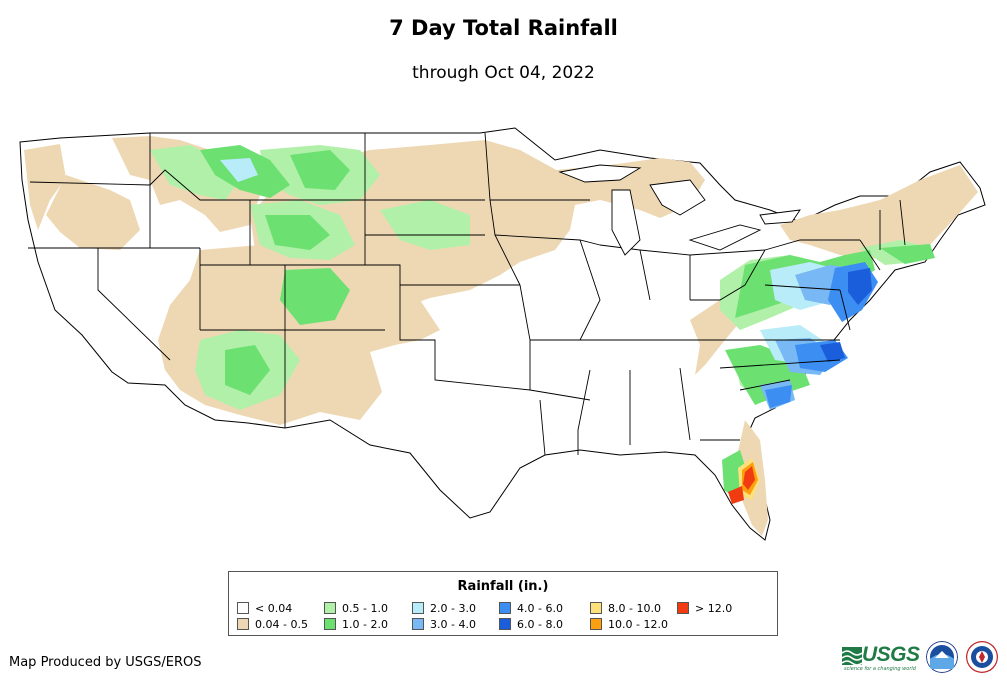  I want to click on usgs-logo: USGS science for a changing world, so click(881, 659).